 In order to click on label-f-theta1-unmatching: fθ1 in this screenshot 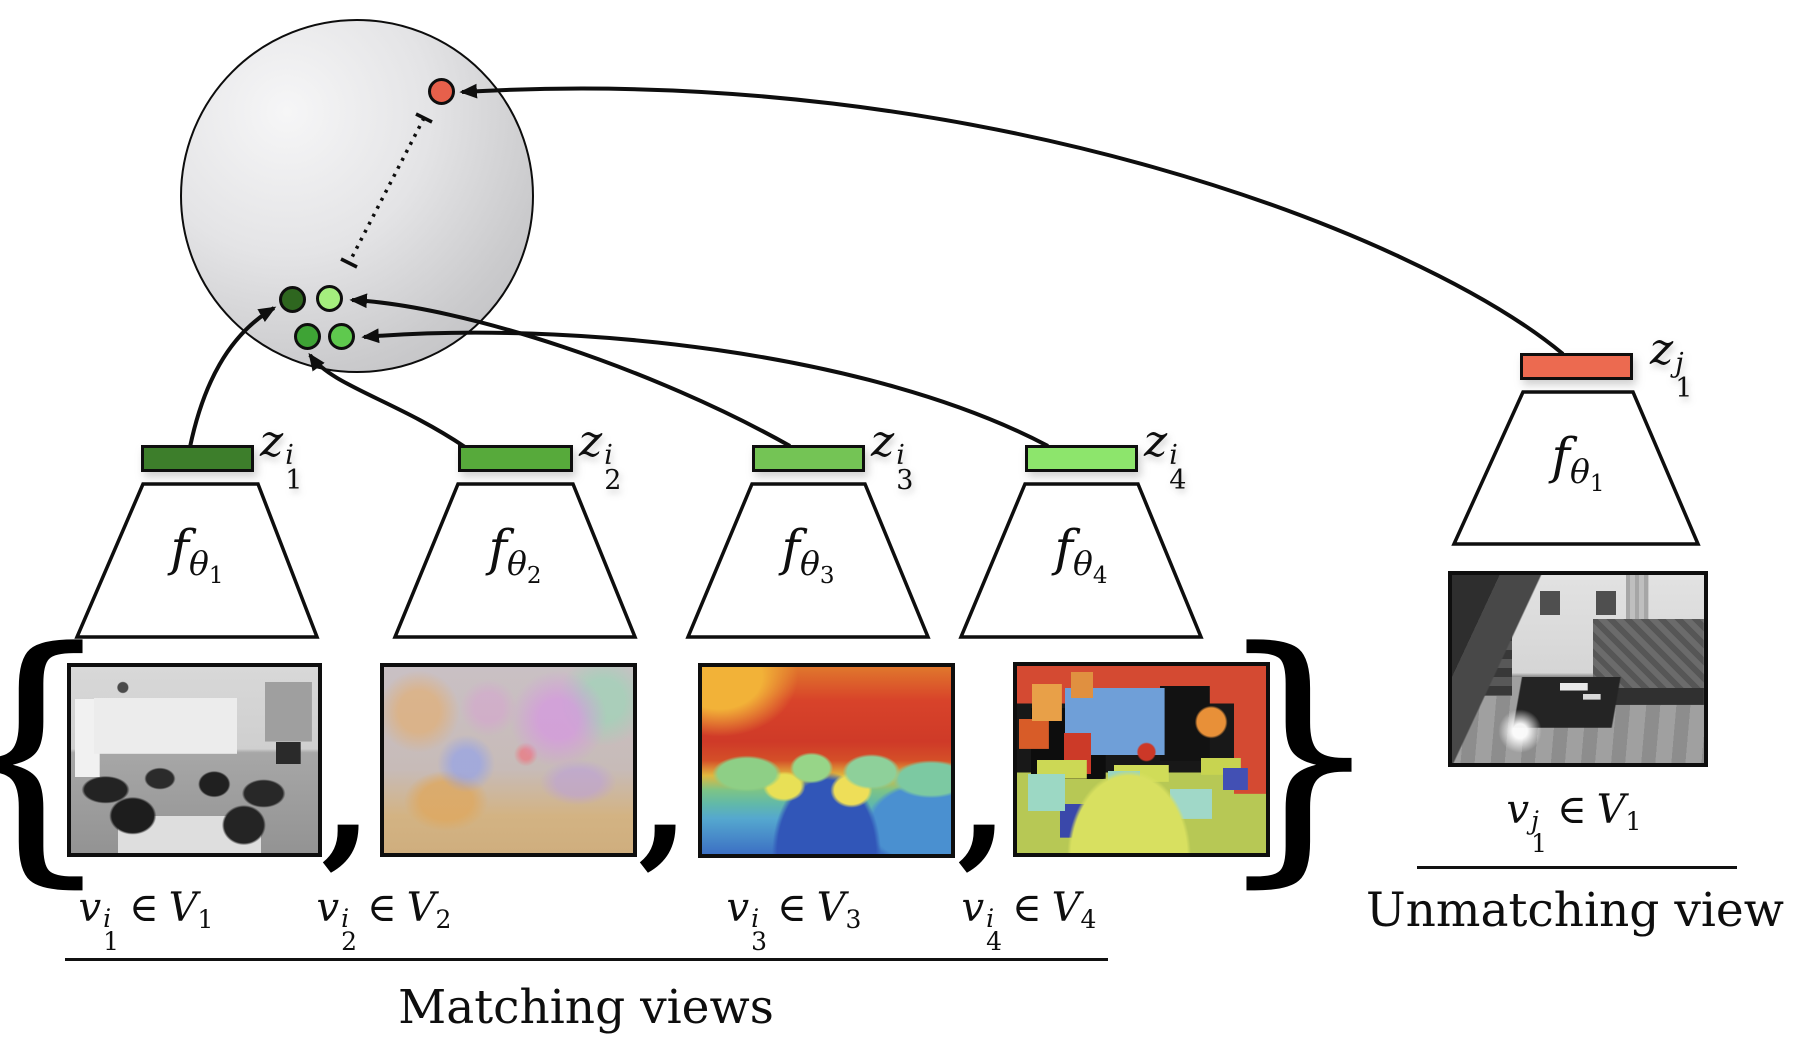, I will do `click(1578, 462)`.